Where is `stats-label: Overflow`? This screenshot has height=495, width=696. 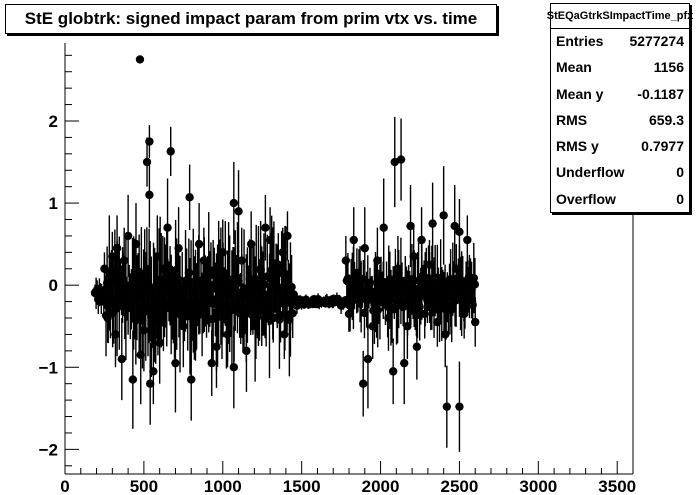 stats-label: Overflow is located at coordinates (586, 198).